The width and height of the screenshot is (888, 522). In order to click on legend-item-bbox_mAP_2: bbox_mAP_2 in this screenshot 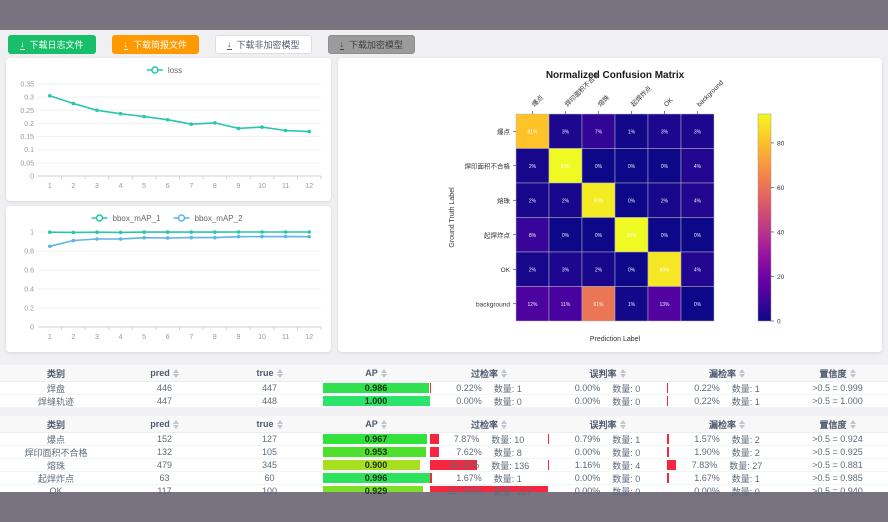, I will do `click(208, 218)`.